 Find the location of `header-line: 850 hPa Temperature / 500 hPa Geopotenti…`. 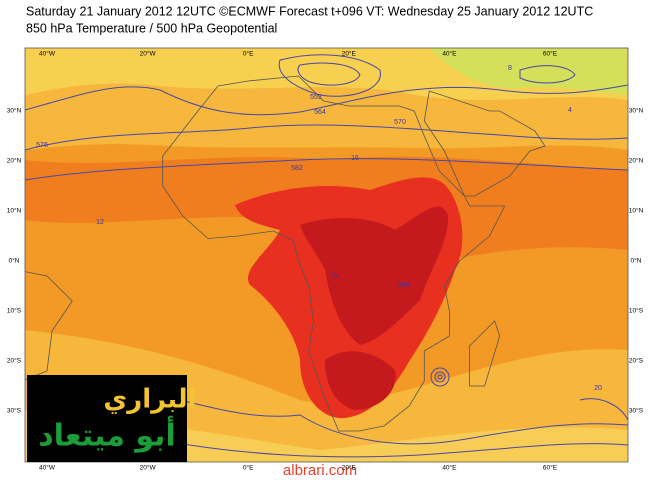

header-line: 850 hPa Temperature / 500 hPa Geopotenti… is located at coordinates (151, 28).